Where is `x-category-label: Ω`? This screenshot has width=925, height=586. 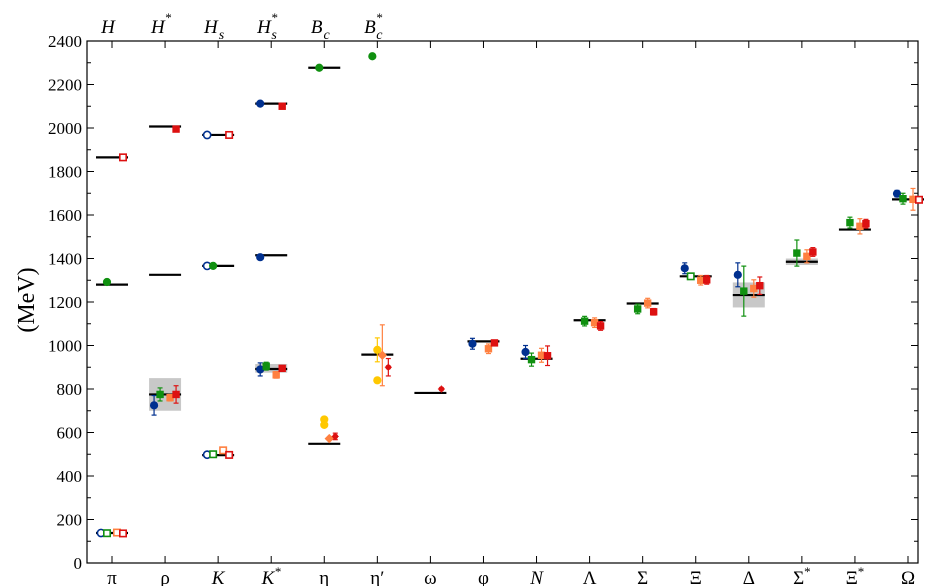
x-category-label: Ω is located at coordinates (908, 577).